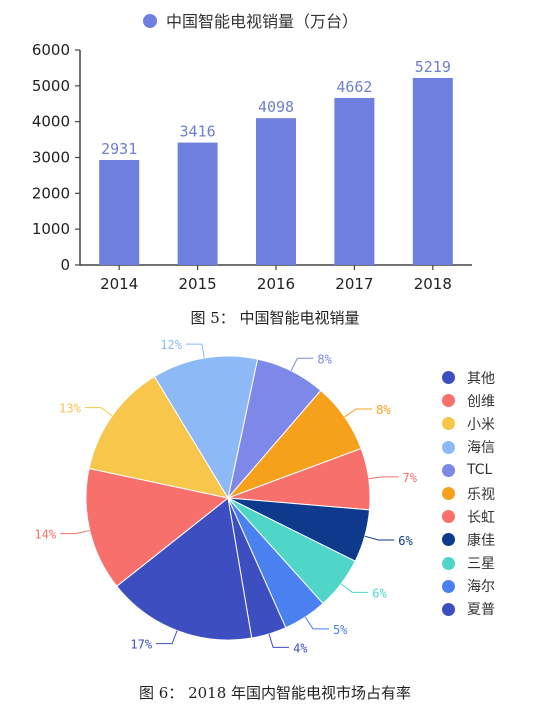 The width and height of the screenshot is (550, 714). Describe the element at coordinates (51, 193) in the screenshot. I see `y-tick-label: 2000` at that location.